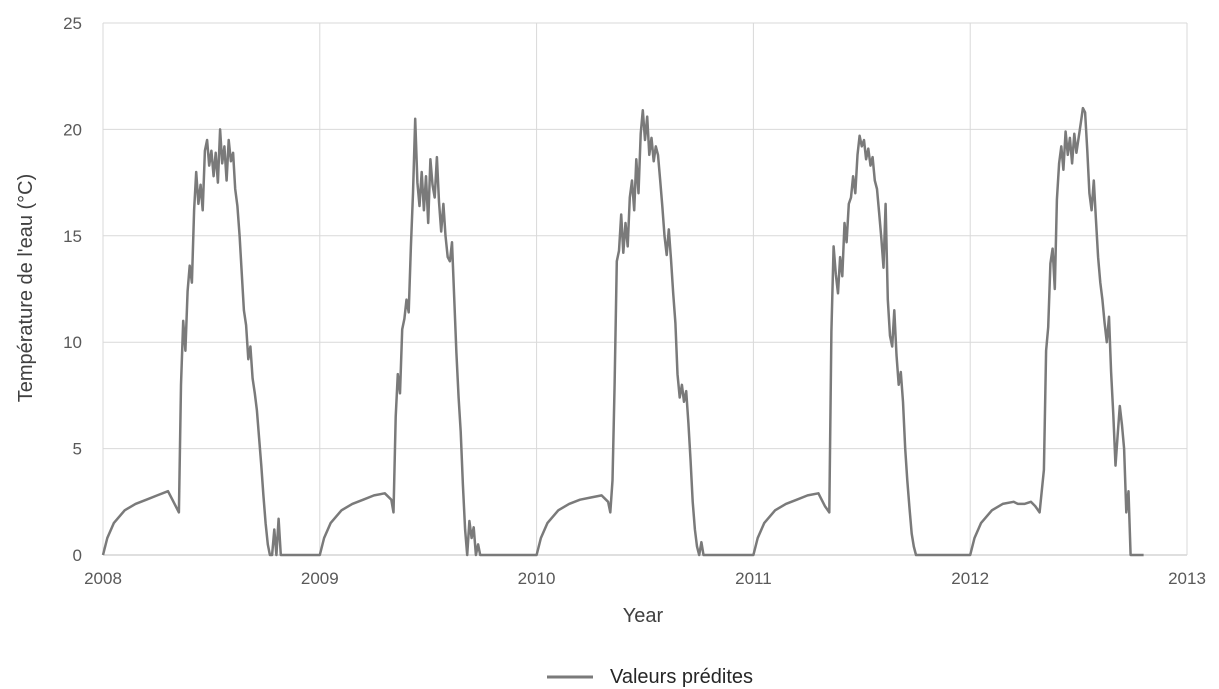  Describe the element at coordinates (103, 578) in the screenshot. I see `x-tick-label: 2008` at that location.